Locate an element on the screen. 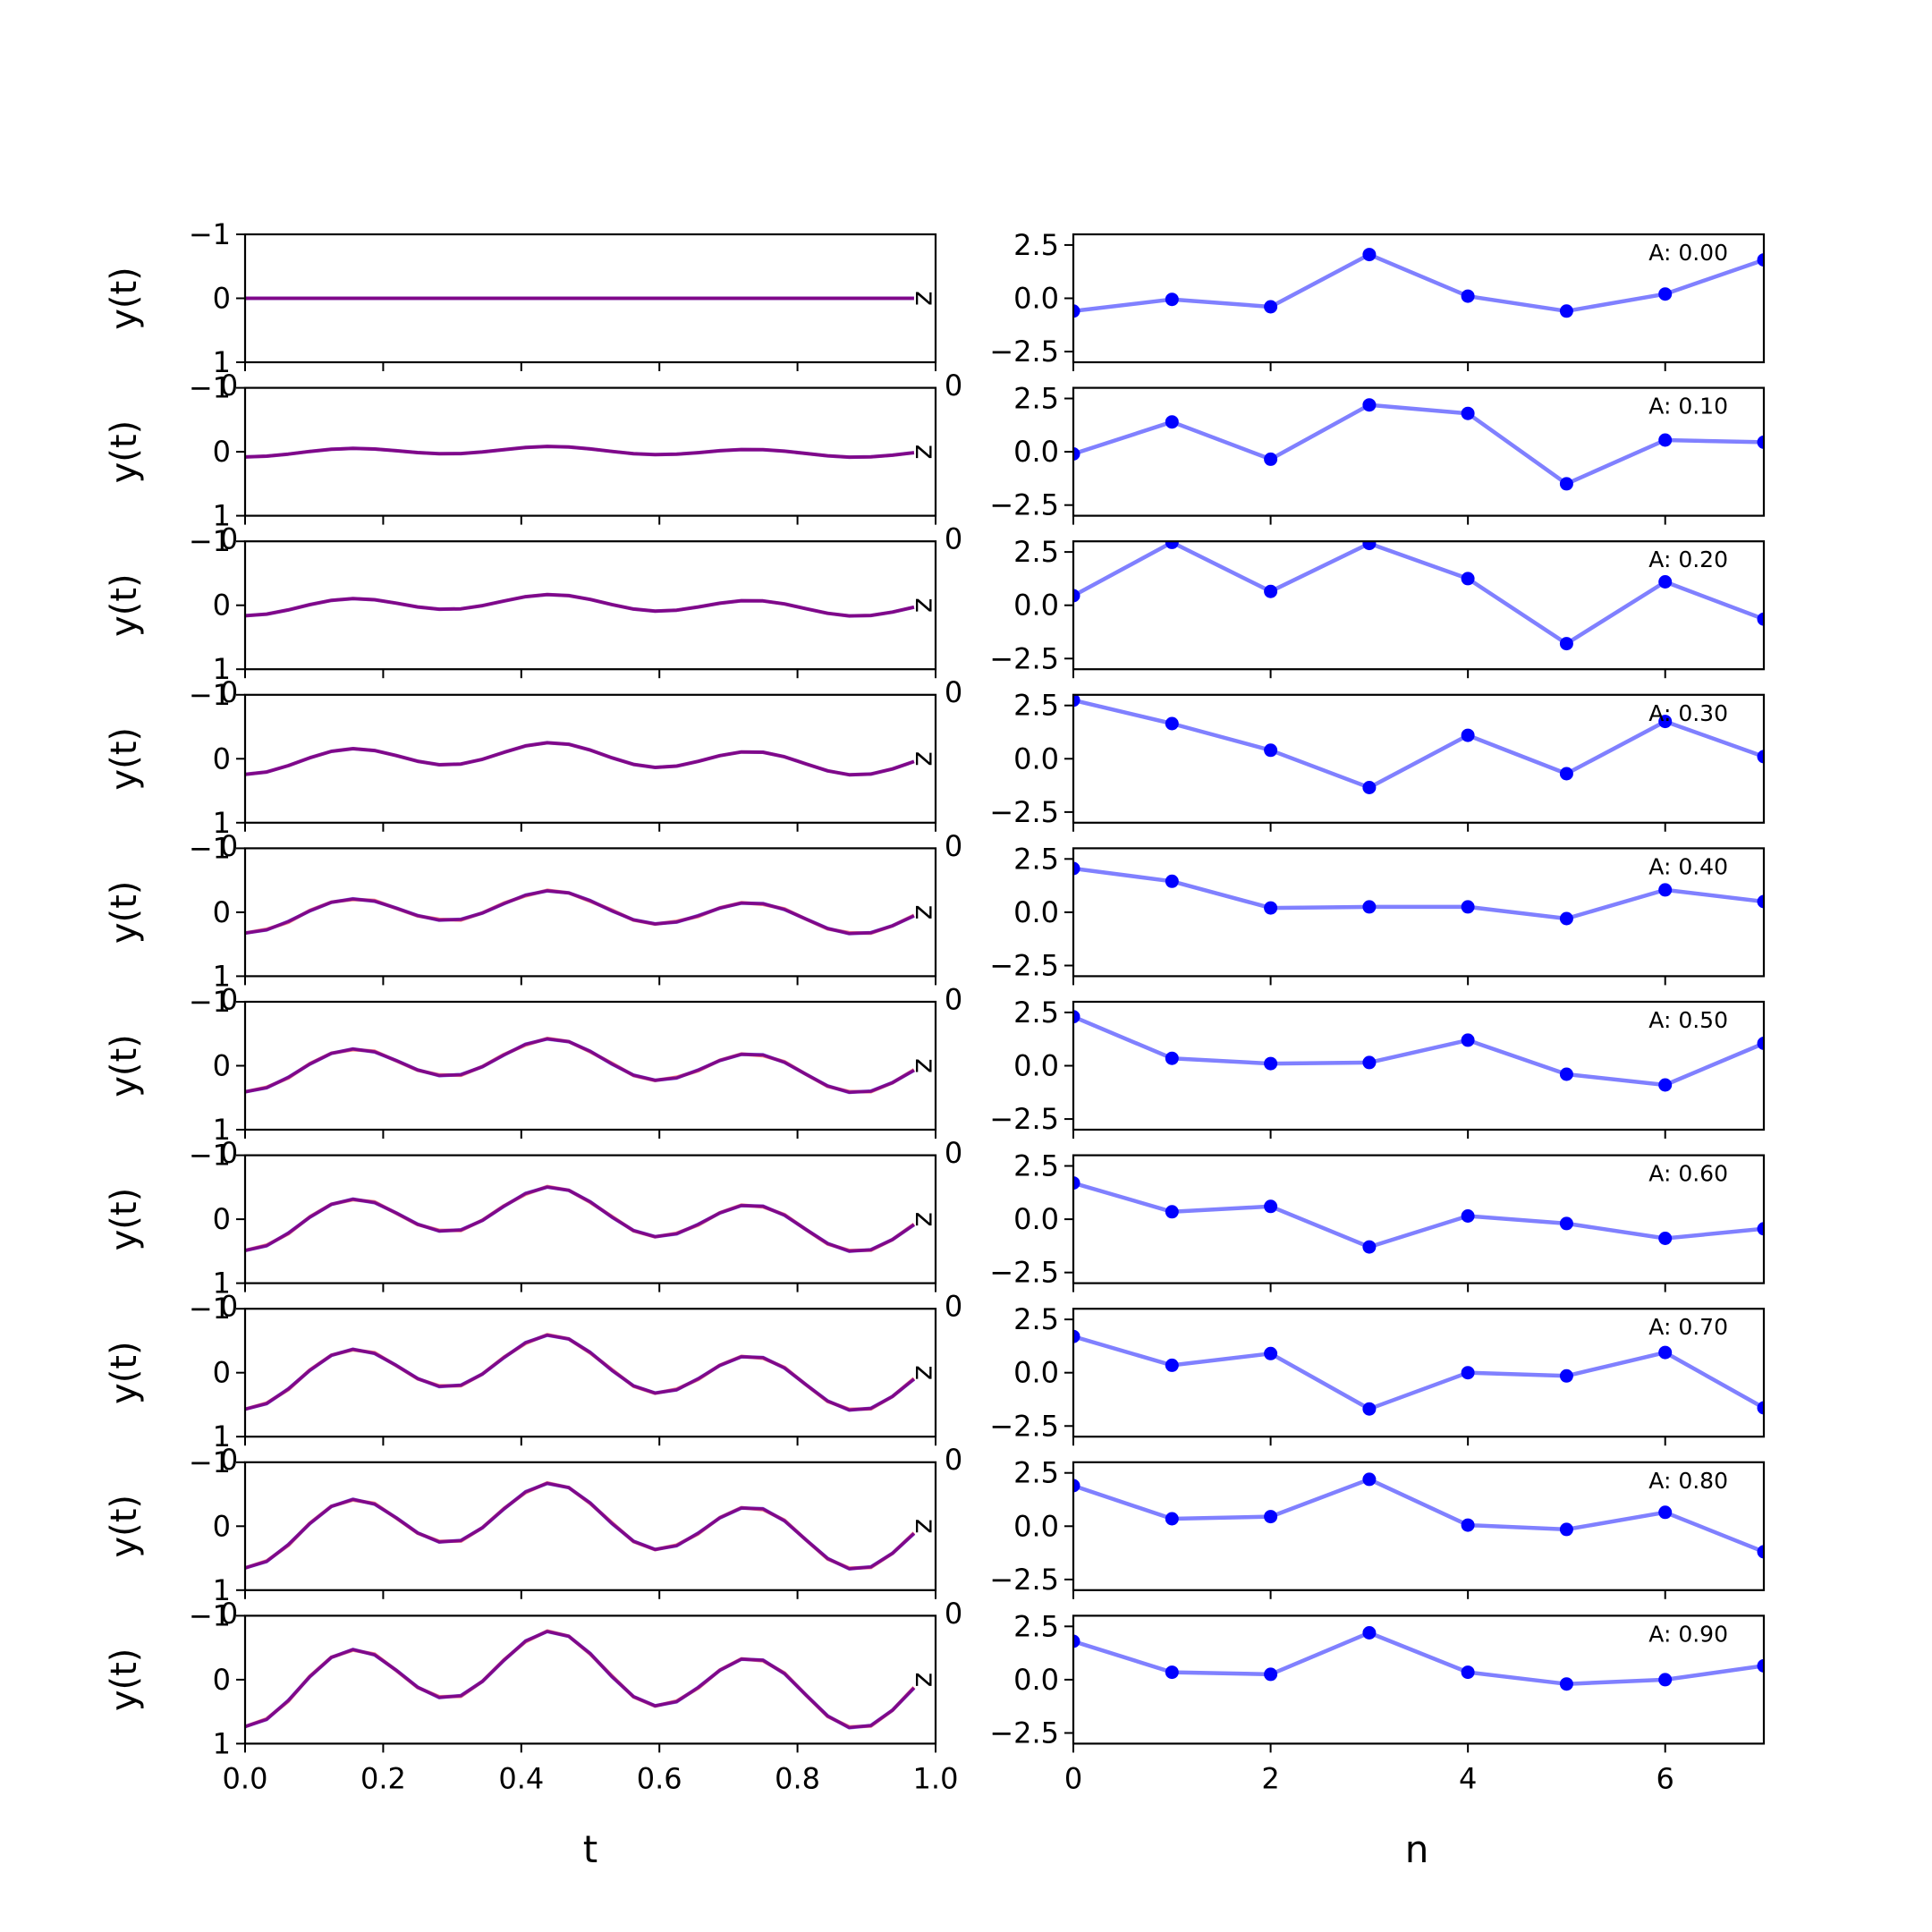 The image size is (1932, 1932). discrete-panel: 2.5 0.0 −2.5 A: 0.30 is located at coordinates (1377, 760).